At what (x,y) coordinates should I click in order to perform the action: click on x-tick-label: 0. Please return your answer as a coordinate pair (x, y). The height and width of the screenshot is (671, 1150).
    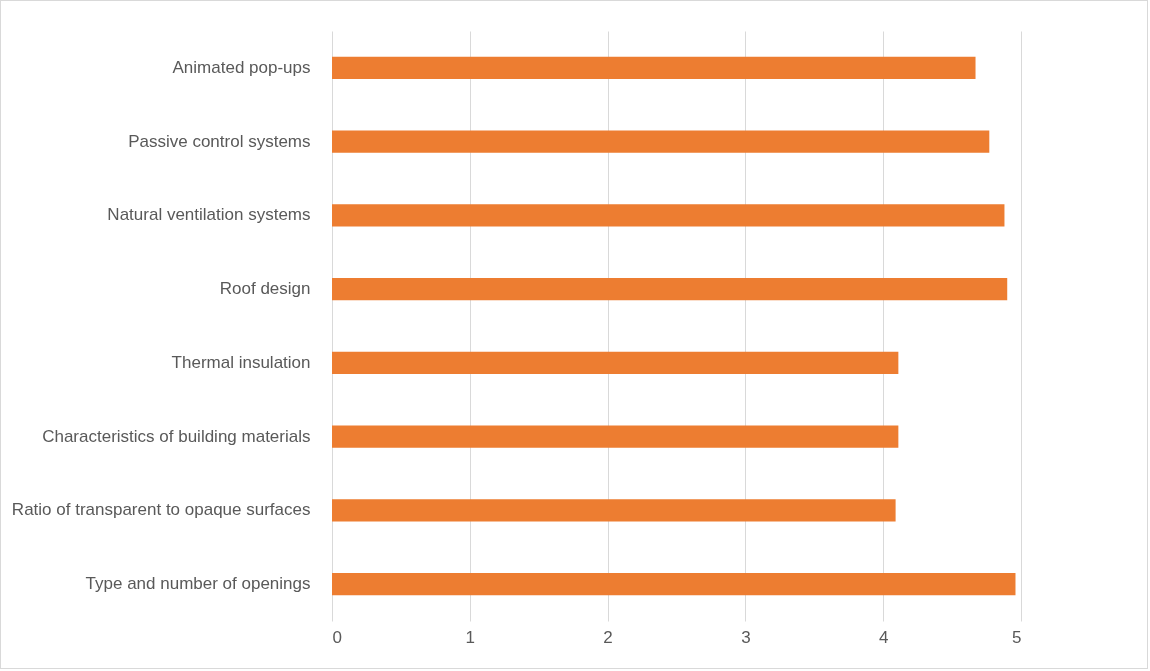
    Looking at the image, I should click on (337, 637).